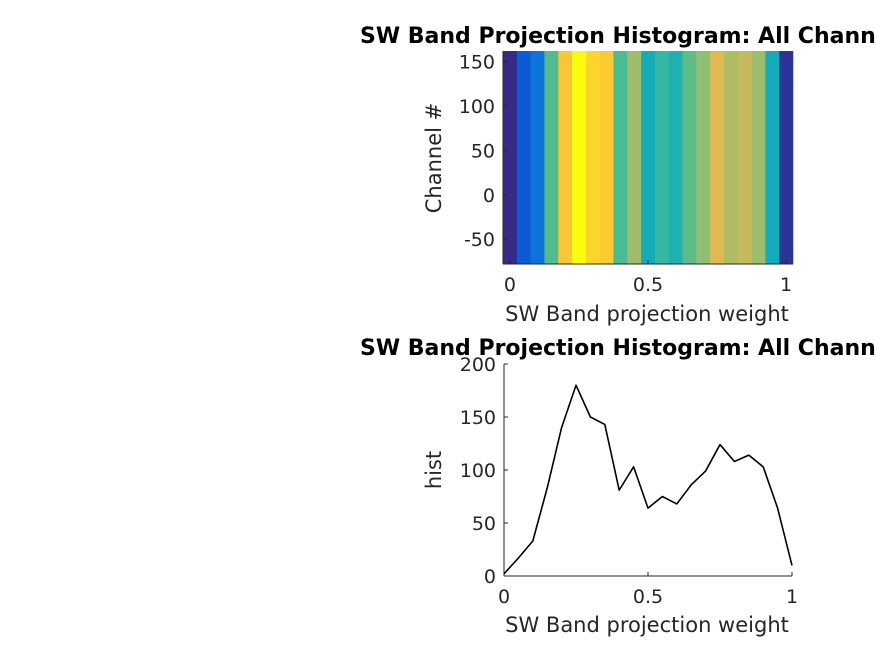  What do you see at coordinates (478, 365) in the screenshot?
I see `line-y-tick-label: 200` at bounding box center [478, 365].